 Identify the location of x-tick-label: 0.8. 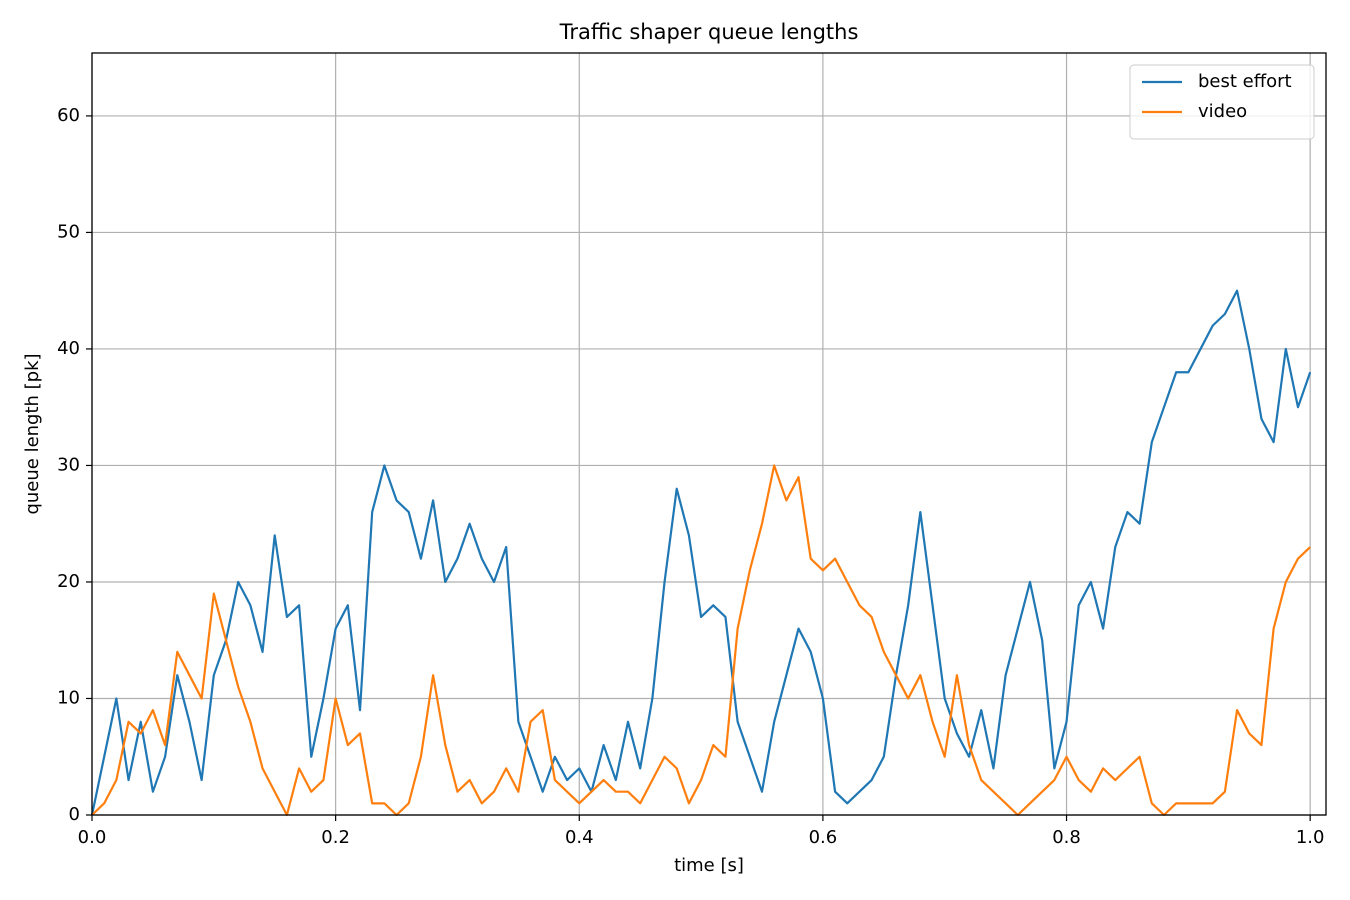
(1066, 837).